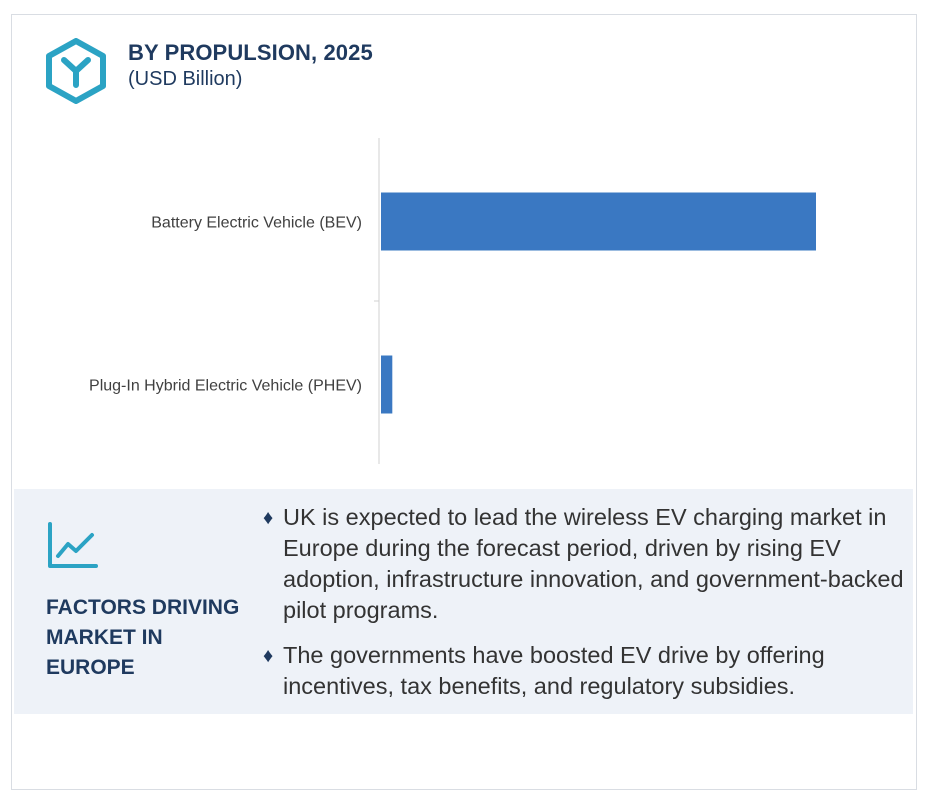 The image size is (930, 796). I want to click on factors-title: FACTORS DRIVING MARKET IN EUROPE, so click(143, 637).